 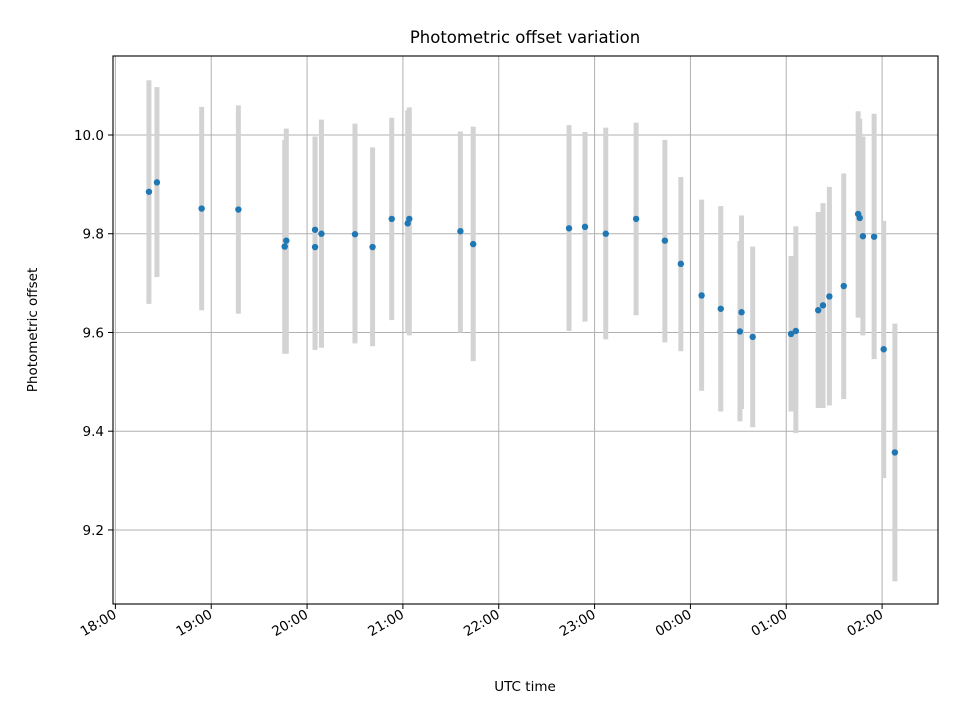 I want to click on y-tick-label: 10.0, so click(x=89, y=136).